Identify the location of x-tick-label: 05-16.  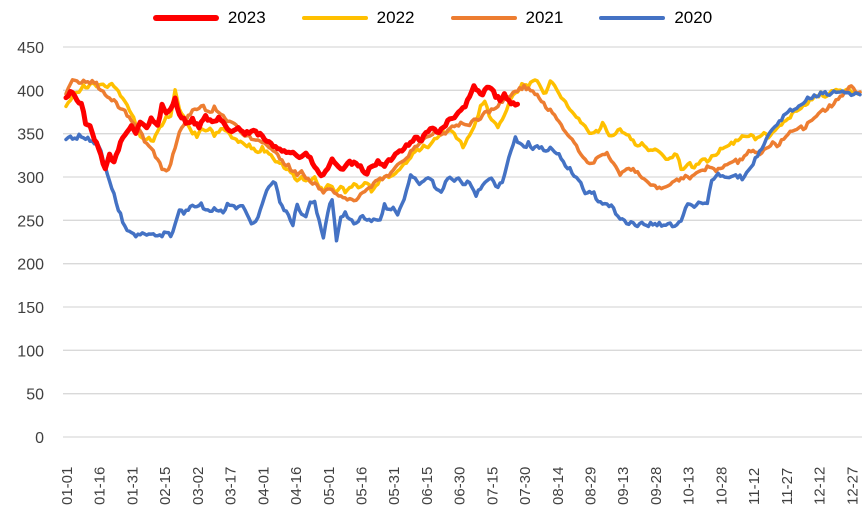
(361, 486).